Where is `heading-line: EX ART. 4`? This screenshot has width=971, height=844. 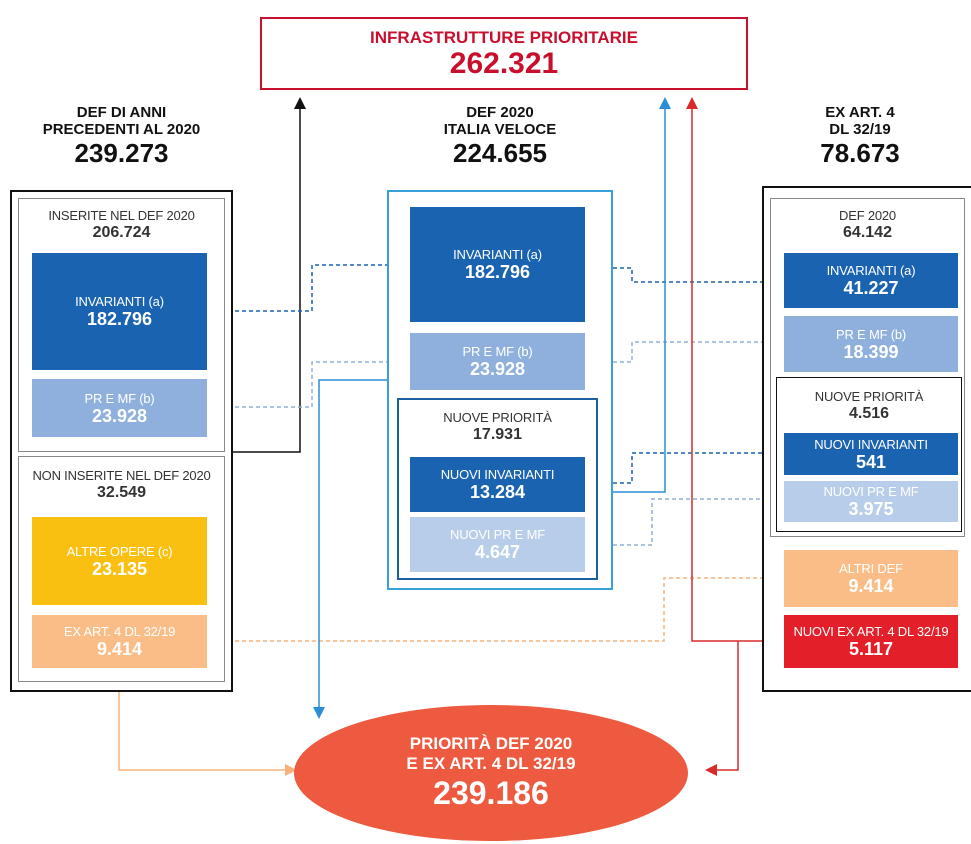
heading-line: EX ART. 4 is located at coordinates (860, 112).